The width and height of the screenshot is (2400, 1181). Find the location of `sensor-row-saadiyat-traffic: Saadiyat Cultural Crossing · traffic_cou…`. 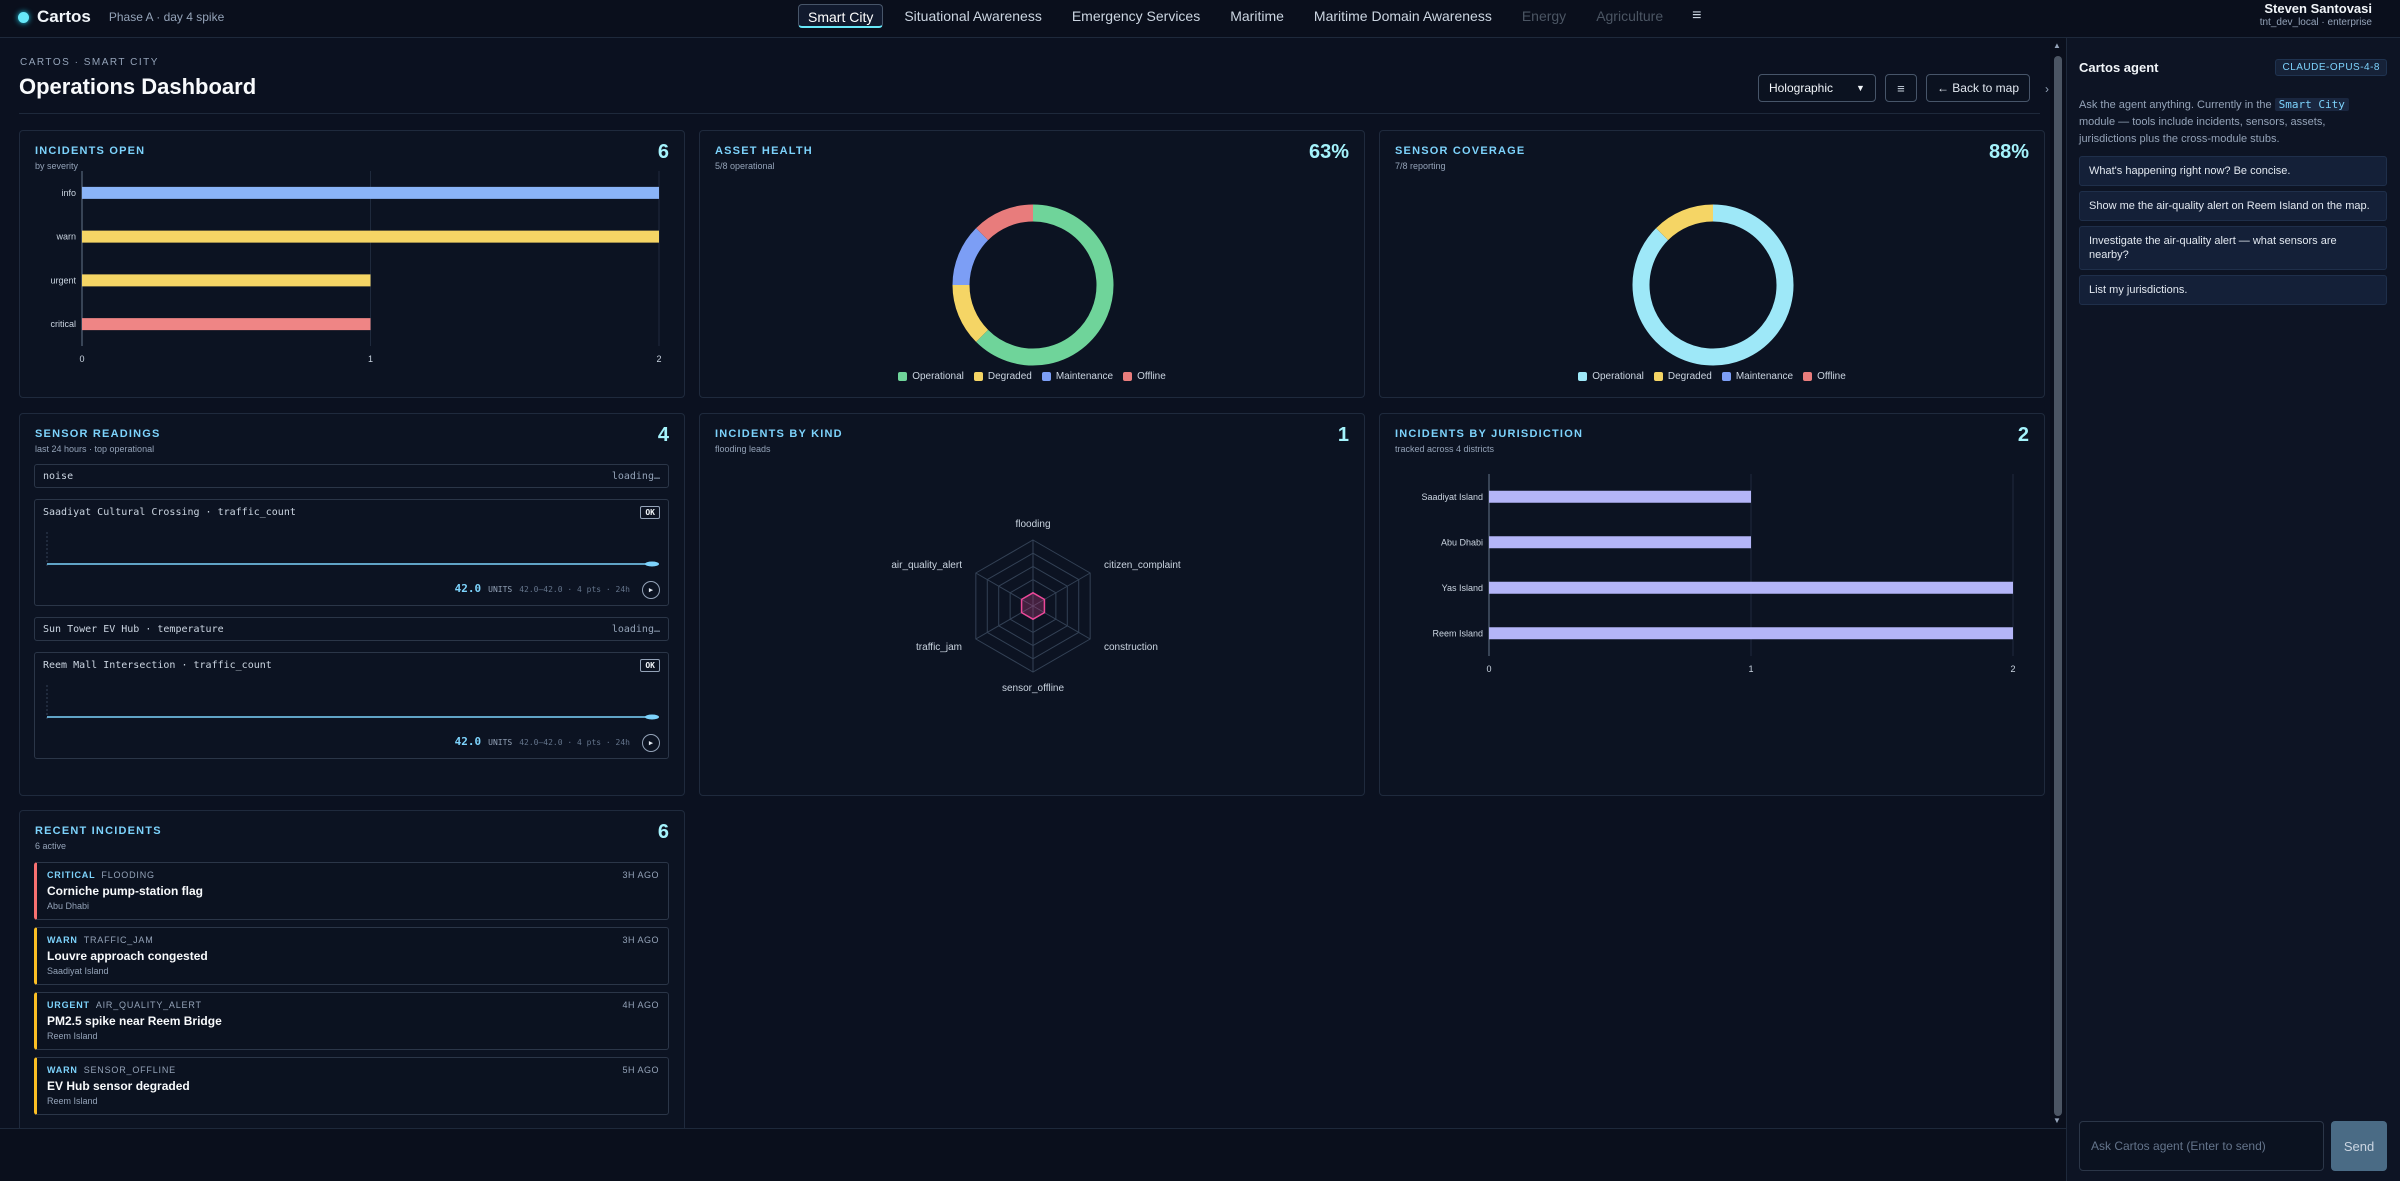

sensor-row-saadiyat-traffic: Saadiyat Cultural Crossing · traffic_cou… is located at coordinates (351, 552).